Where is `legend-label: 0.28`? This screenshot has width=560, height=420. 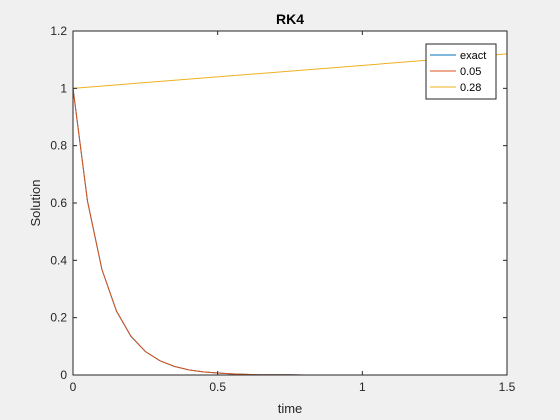
legend-label: 0.28 is located at coordinates (470, 88).